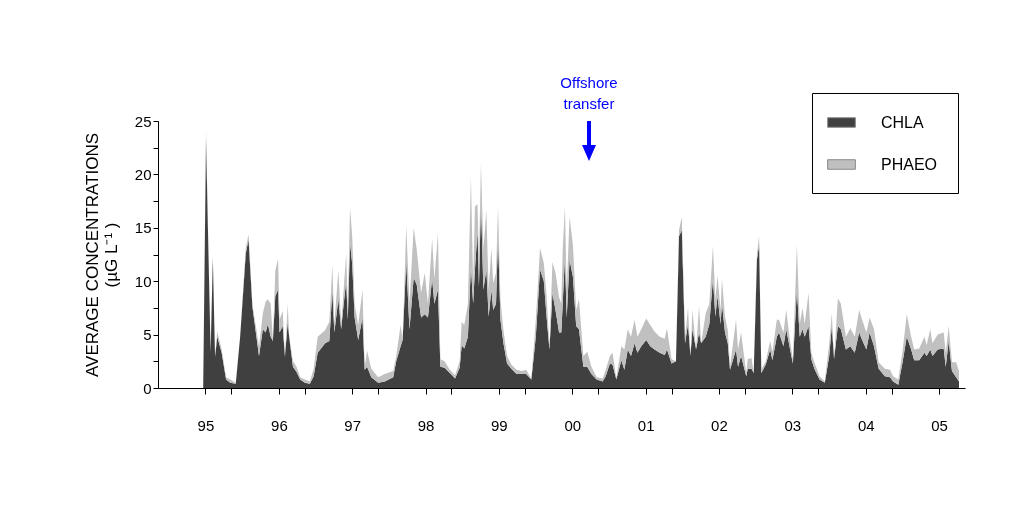 This screenshot has height=514, width=1015. What do you see at coordinates (147, 335) in the screenshot?
I see `y-tick-label: 5` at bounding box center [147, 335].